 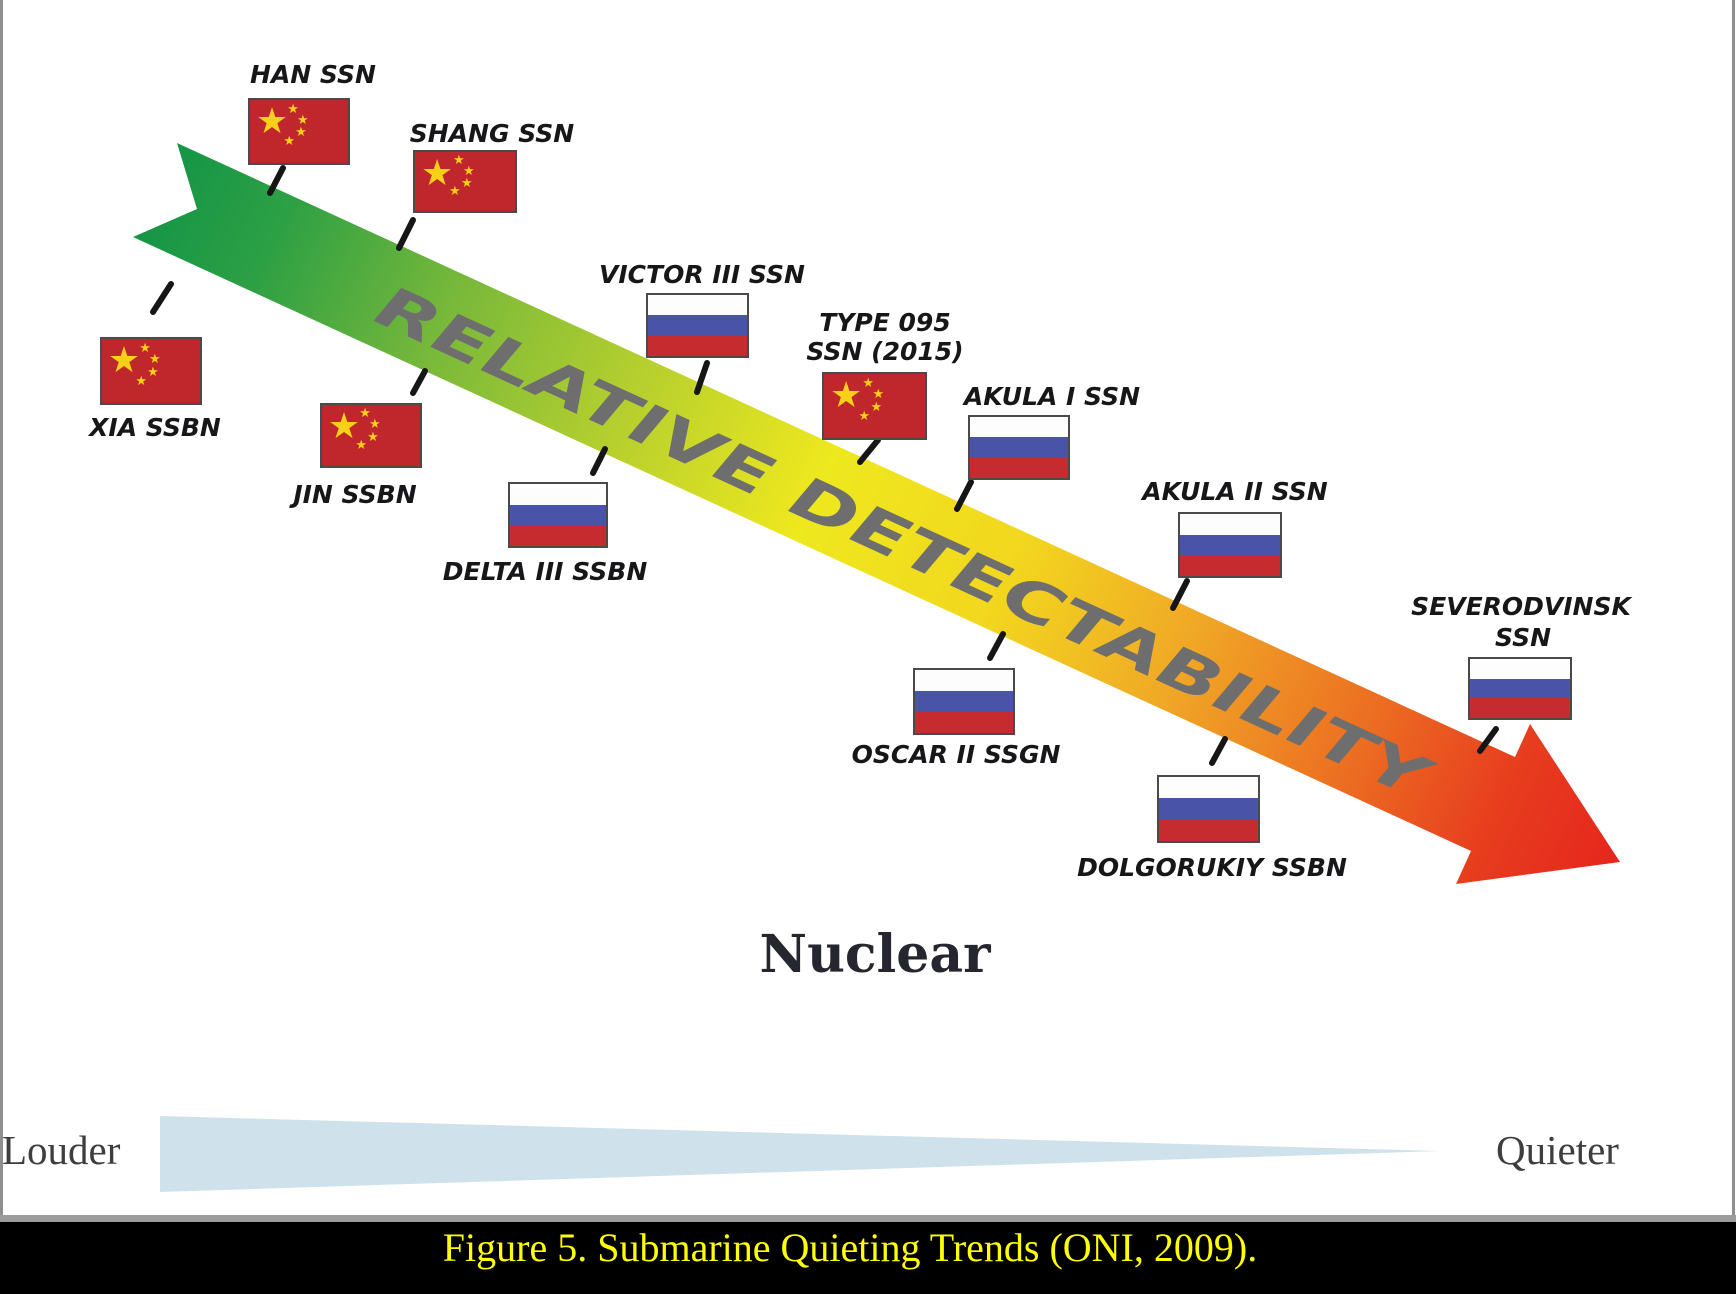 What do you see at coordinates (702, 377) in the screenshot?
I see `tick-victor-iii-ssn` at bounding box center [702, 377].